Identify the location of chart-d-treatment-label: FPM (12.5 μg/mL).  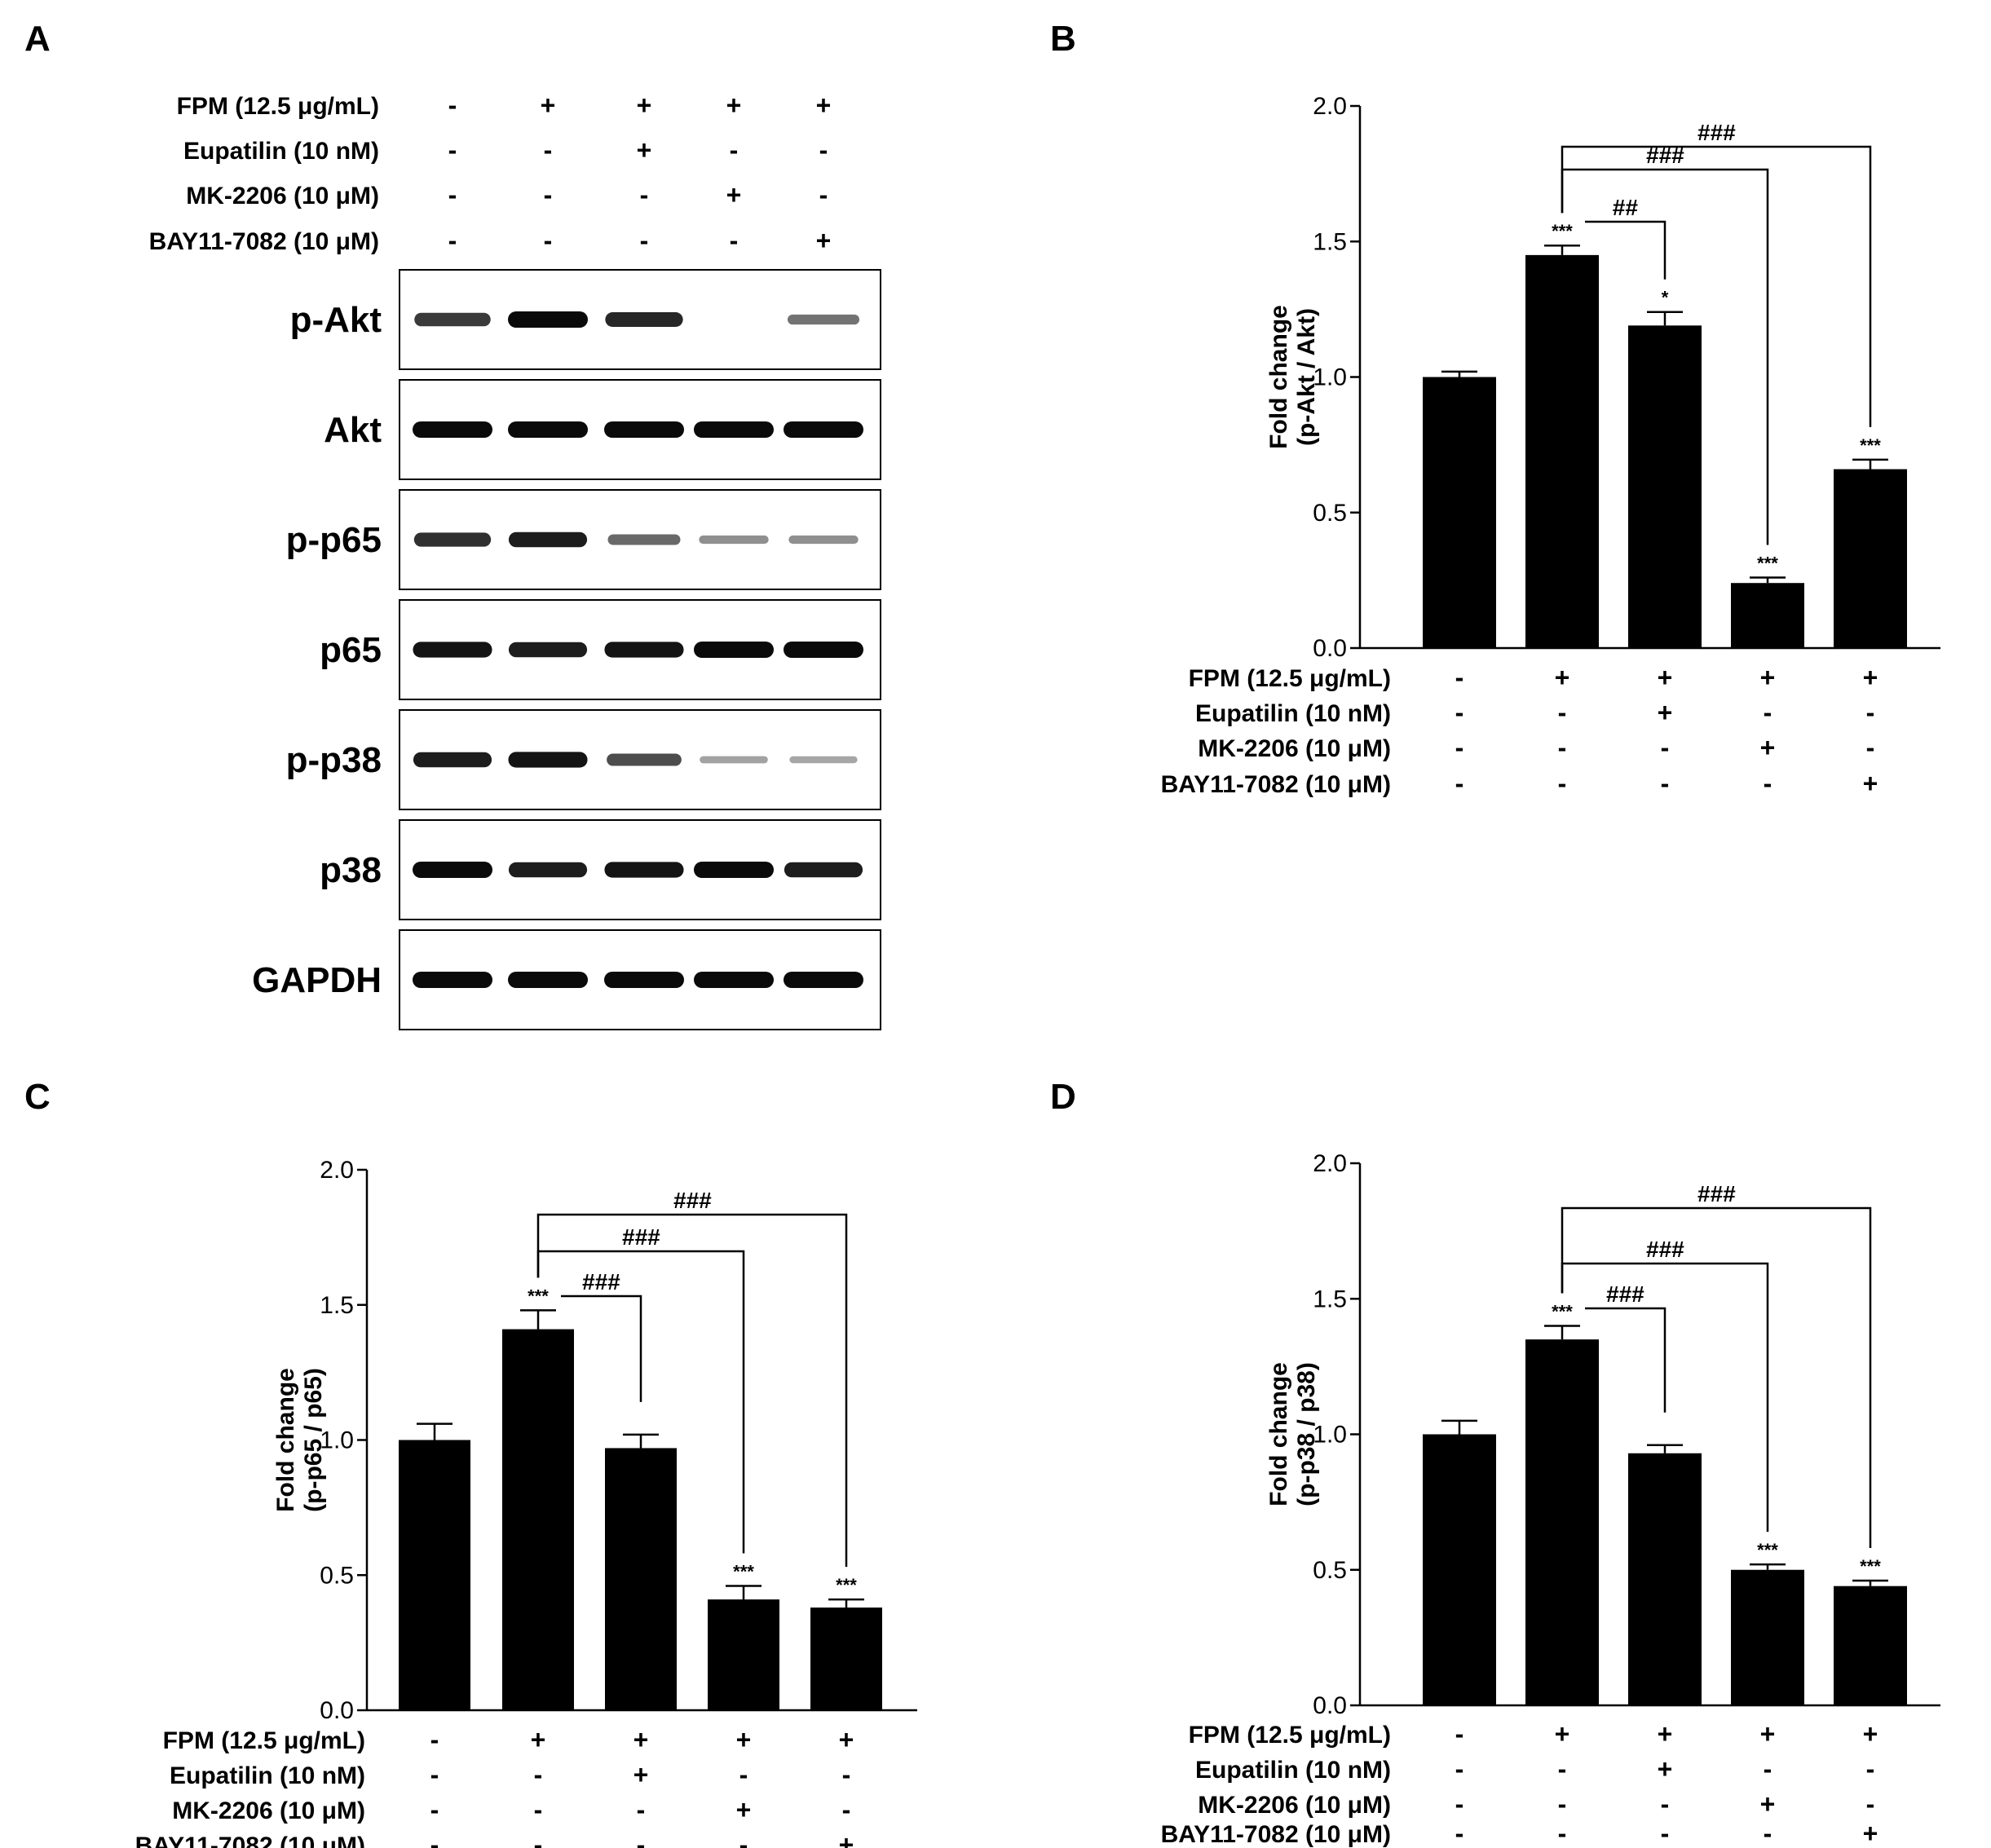
(1290, 1735).